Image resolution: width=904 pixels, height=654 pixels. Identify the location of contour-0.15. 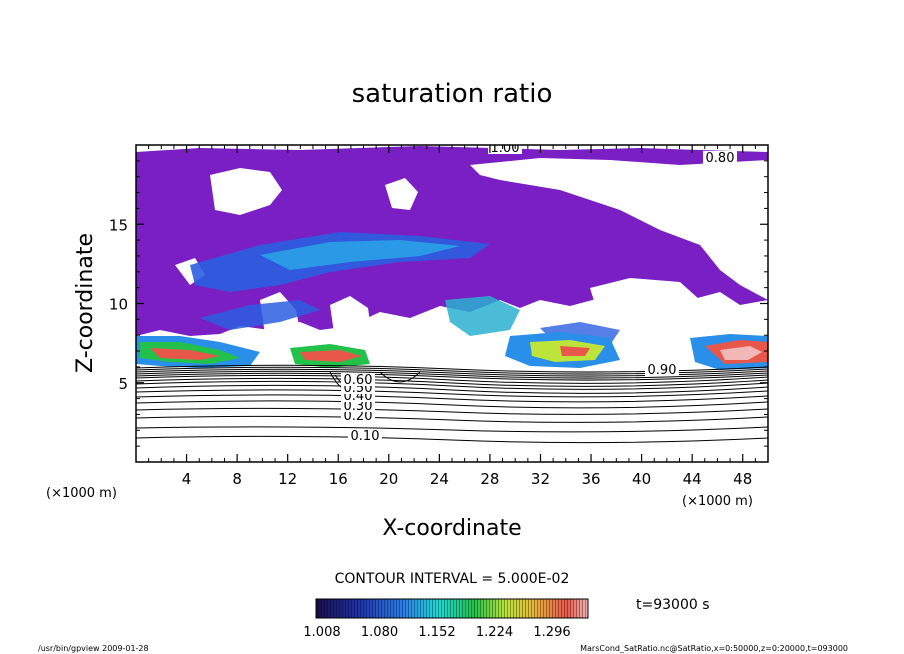
(452, 429).